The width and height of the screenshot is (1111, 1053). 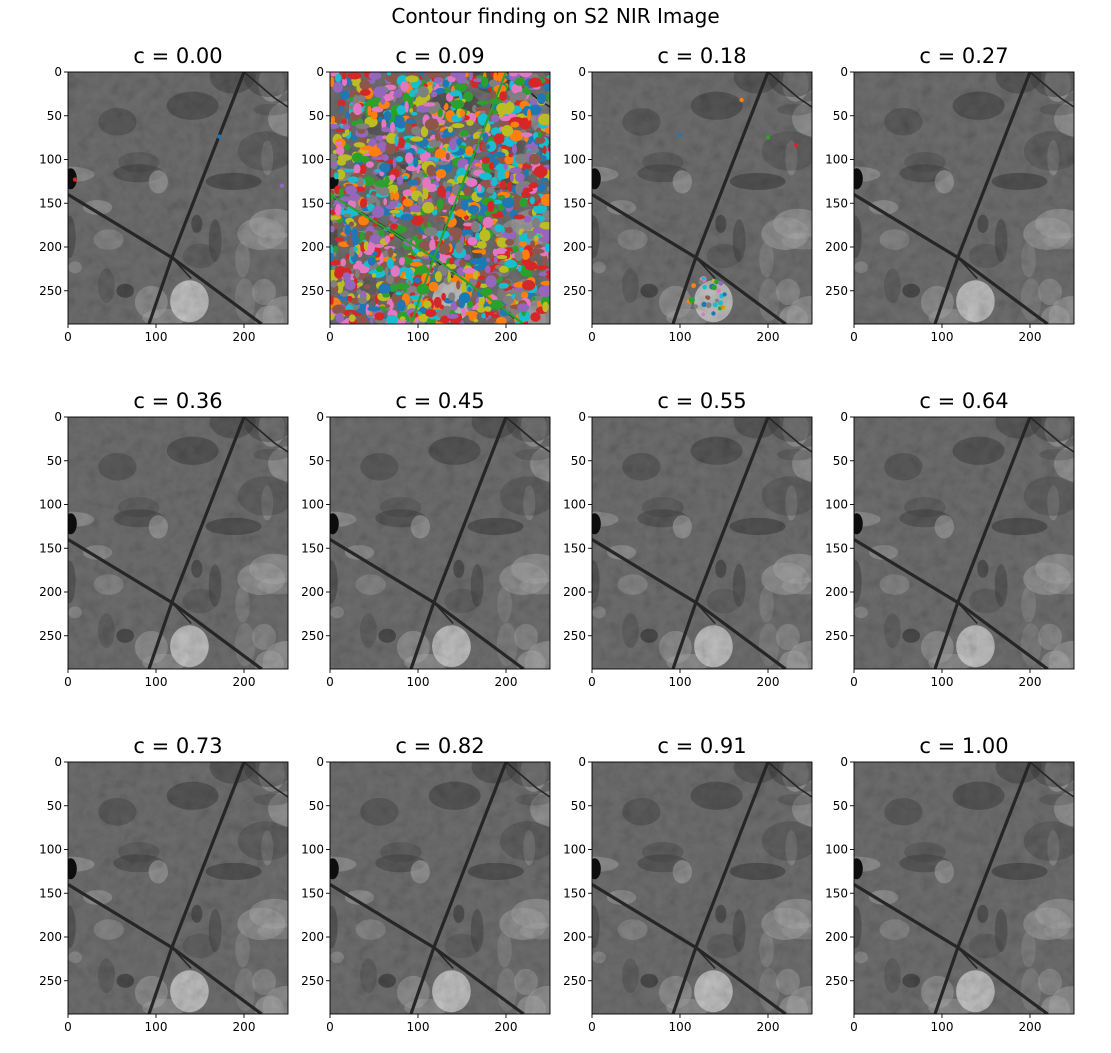 I want to click on panel-title: c = 0.45, so click(x=439, y=401).